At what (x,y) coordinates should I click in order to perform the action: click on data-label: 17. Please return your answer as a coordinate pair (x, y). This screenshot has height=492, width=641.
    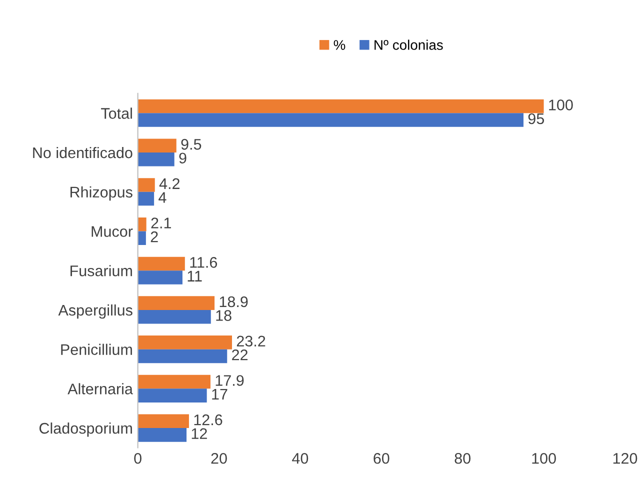
    Looking at the image, I should click on (220, 394).